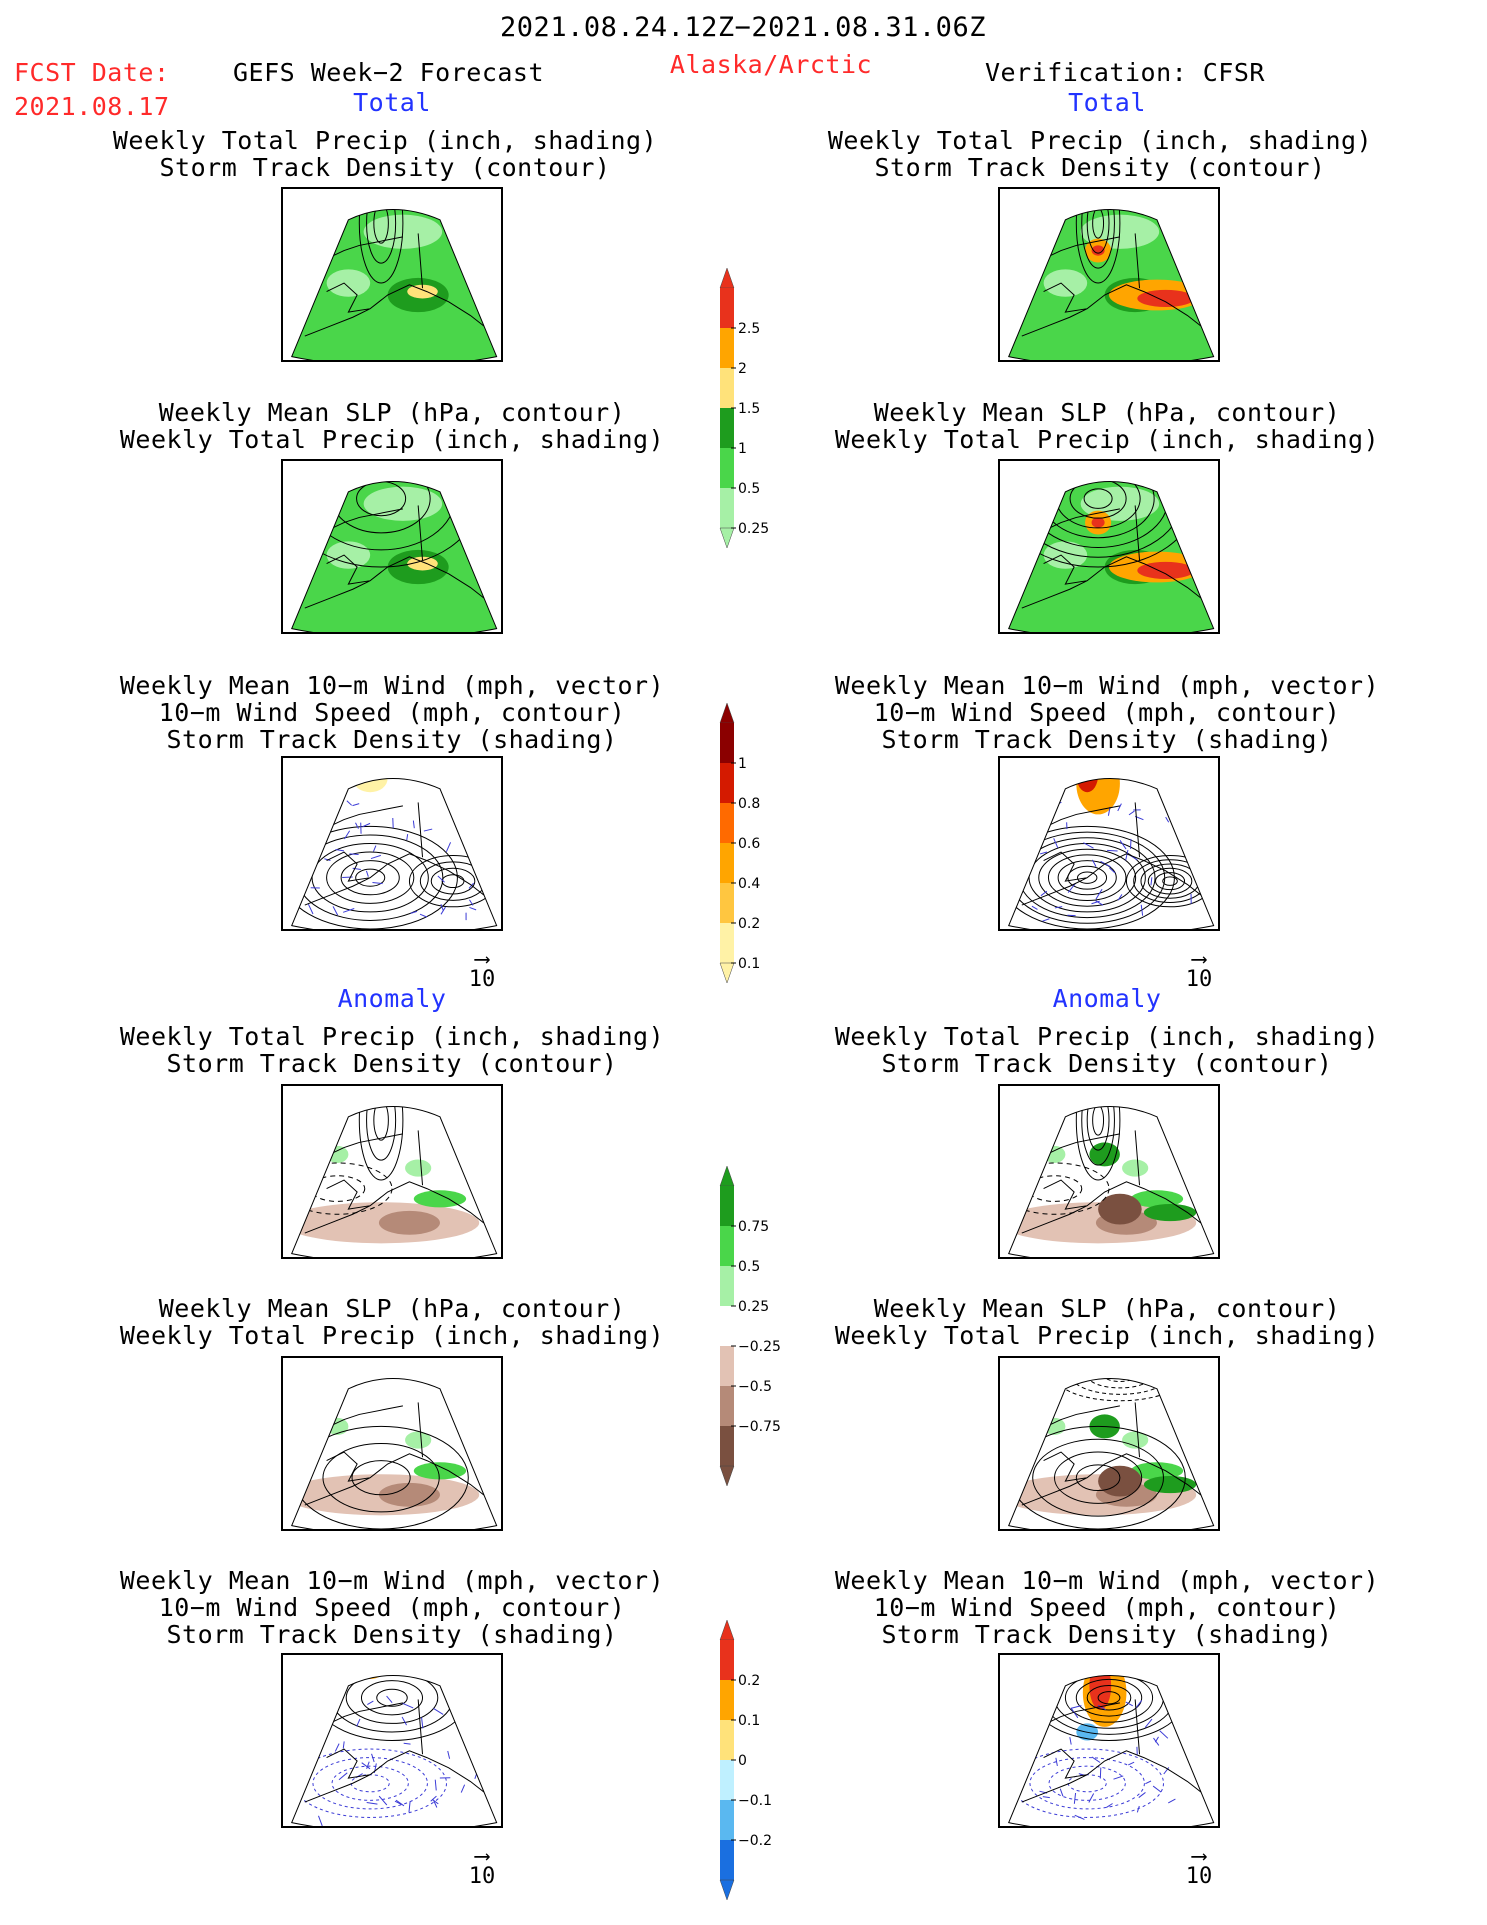 Image resolution: width=1487 pixels, height=1925 pixels. Describe the element at coordinates (771, 64) in the screenshot. I see `region-title: Alaska/Arctic` at that location.